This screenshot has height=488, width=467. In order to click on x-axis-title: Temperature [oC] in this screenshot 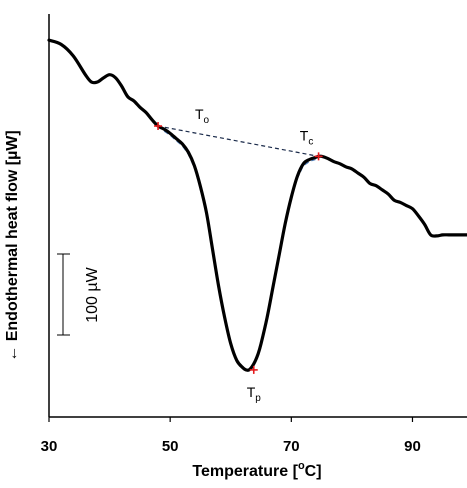, I will do `click(256, 470)`.